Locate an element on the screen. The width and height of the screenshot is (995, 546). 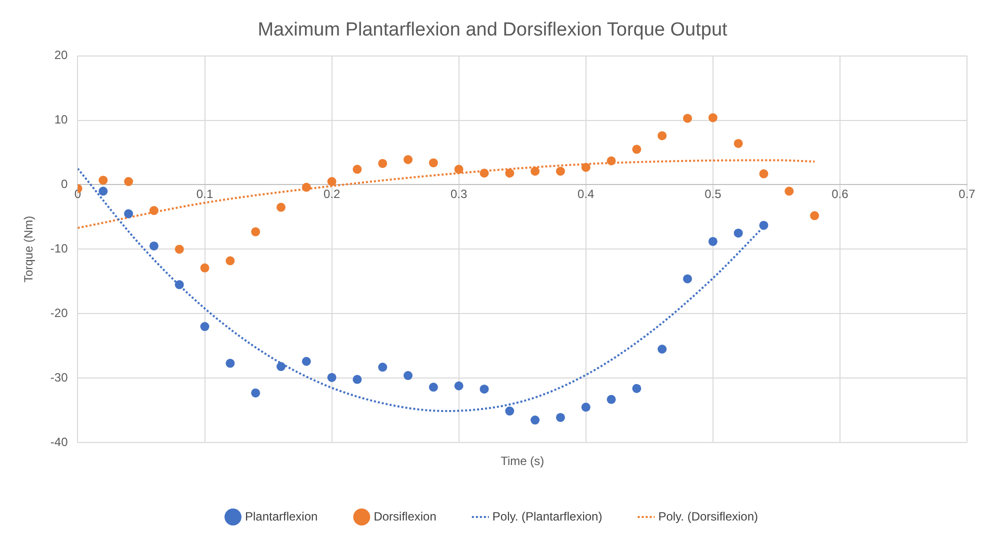
x-tick-label: 0.3 is located at coordinates (459, 194).